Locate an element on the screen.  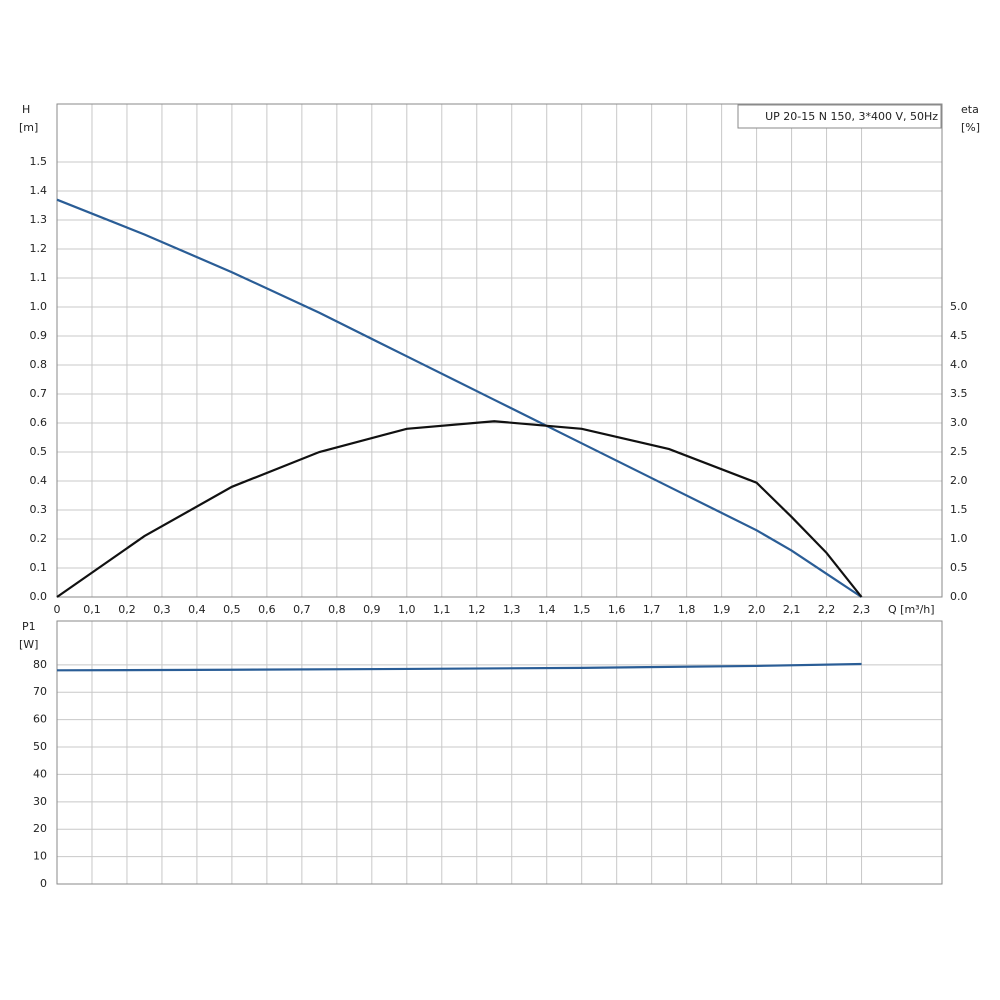
y2-tick-label: 3.0 is located at coordinates (959, 422).